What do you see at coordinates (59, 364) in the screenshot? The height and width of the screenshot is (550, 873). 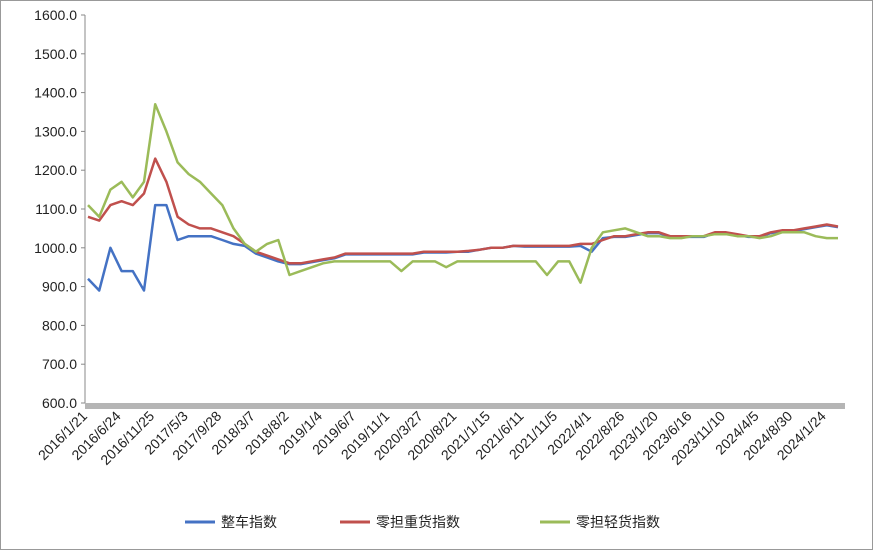 I see `y-tick-label: 700.0` at bounding box center [59, 364].